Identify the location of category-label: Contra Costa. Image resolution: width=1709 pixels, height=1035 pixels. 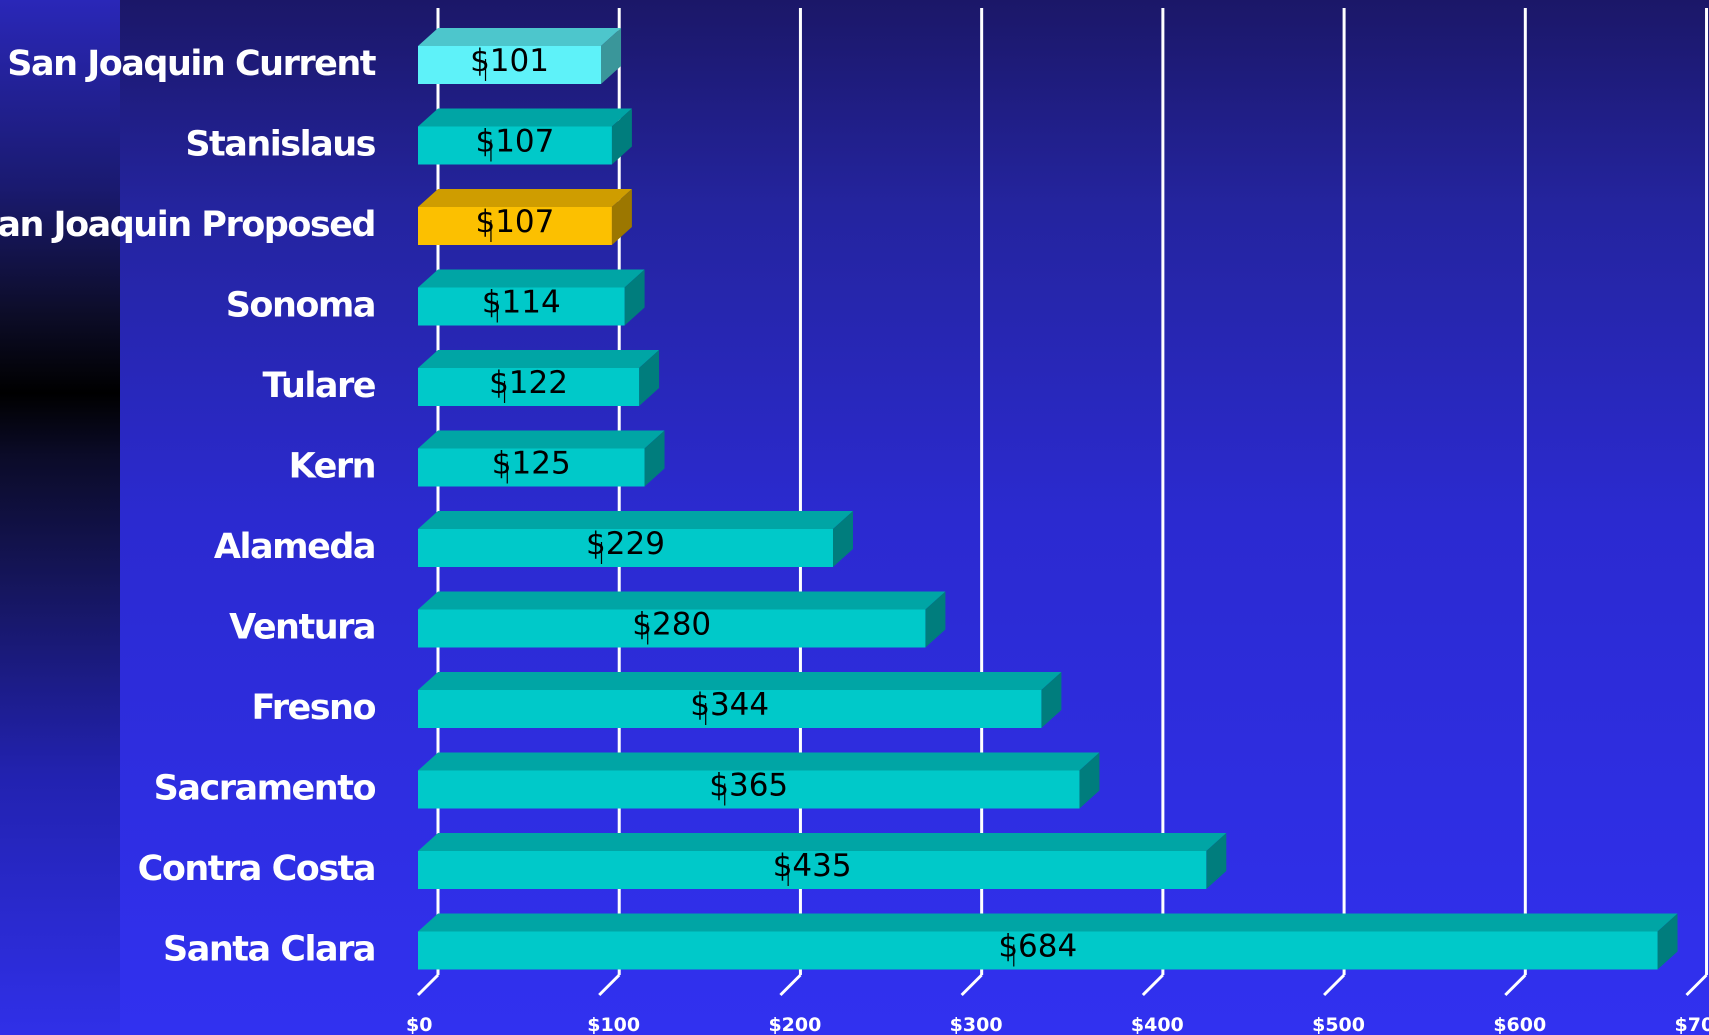
(256, 869).